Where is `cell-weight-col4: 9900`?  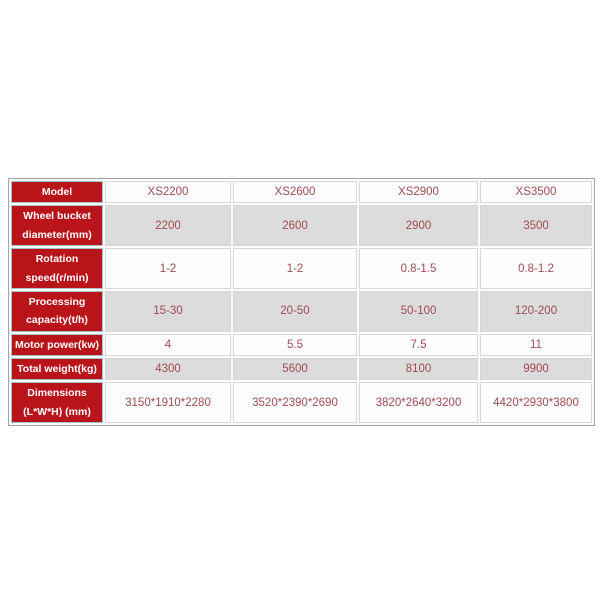 cell-weight-col4: 9900 is located at coordinates (536, 369).